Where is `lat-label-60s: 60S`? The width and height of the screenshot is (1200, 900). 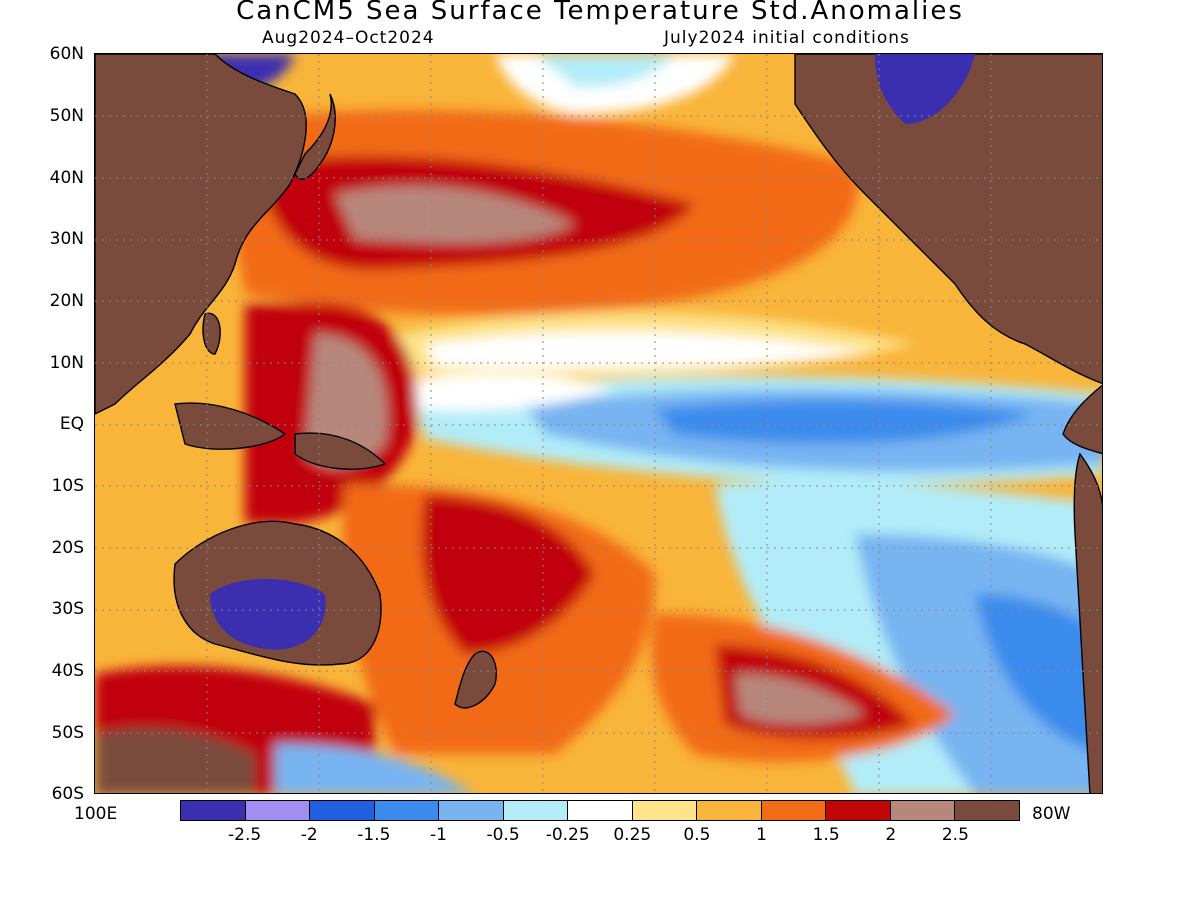
lat-label-60s: 60S is located at coordinates (67, 794).